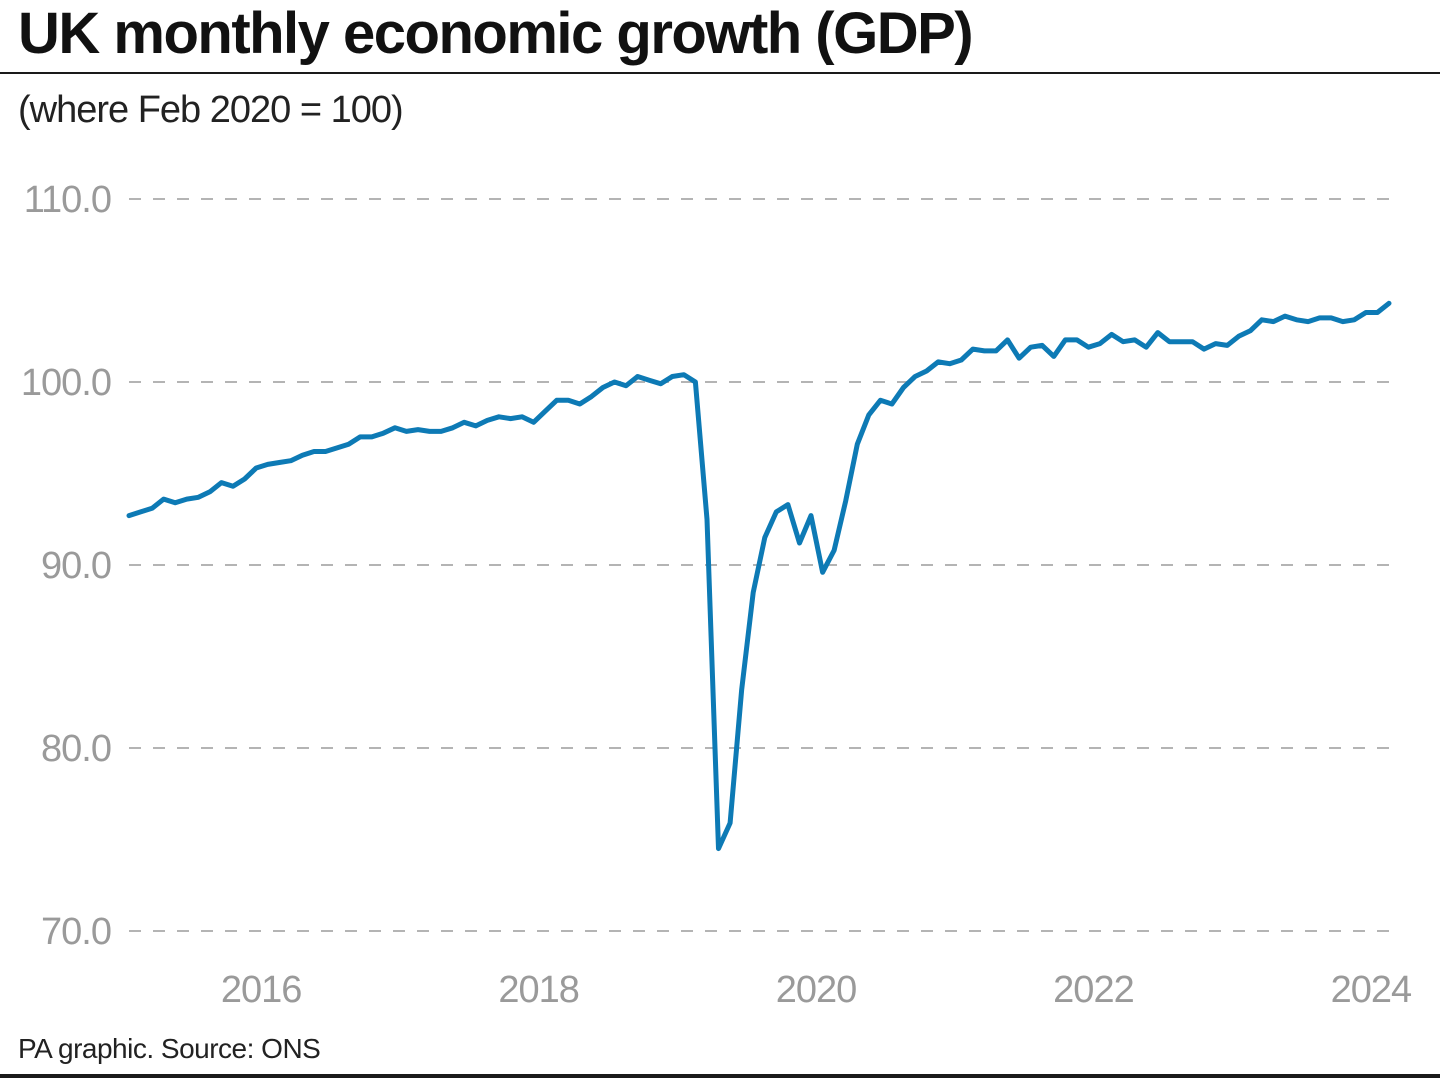 Image resolution: width=1440 pixels, height=1080 pixels. I want to click on x-tick-label: 2022, so click(1093, 990).